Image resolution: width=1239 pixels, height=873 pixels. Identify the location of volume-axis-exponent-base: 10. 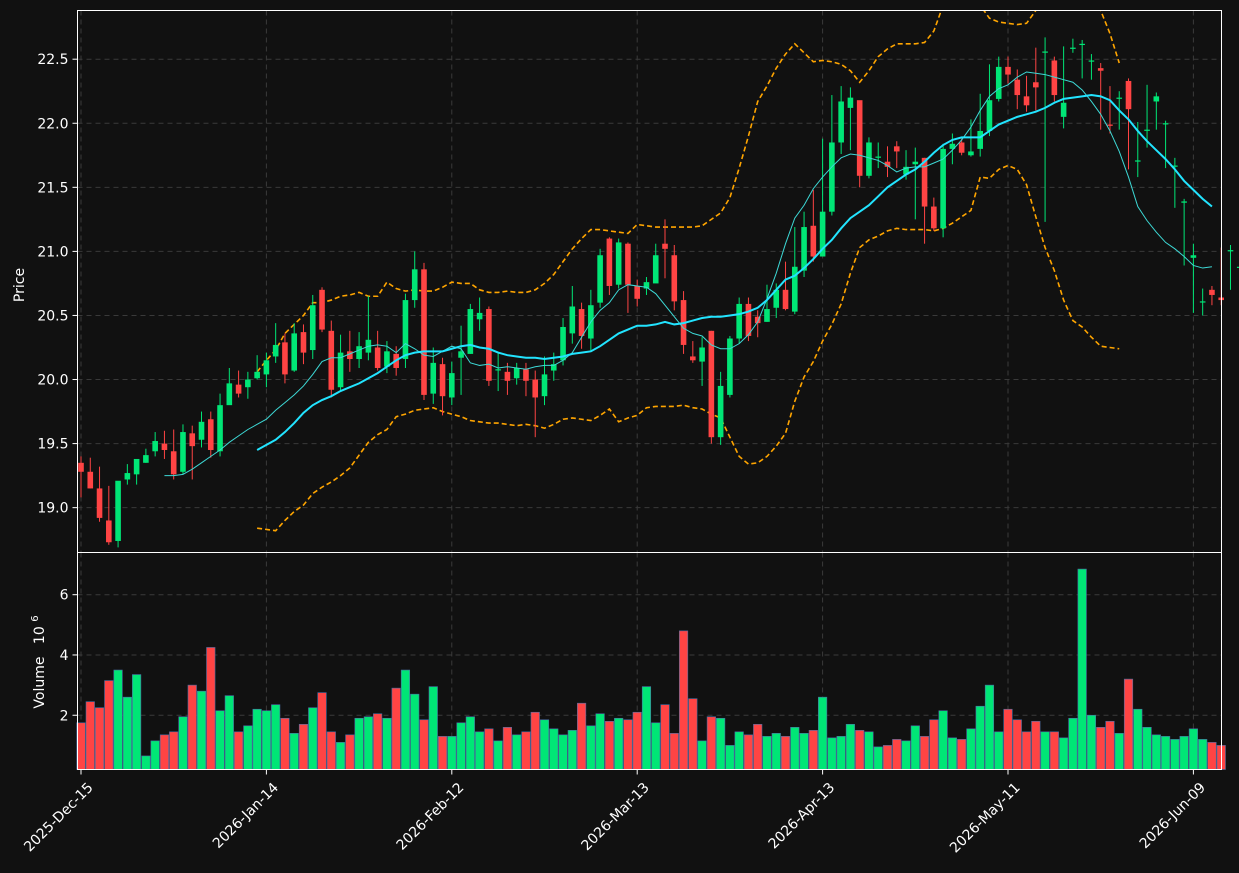
(40, 635).